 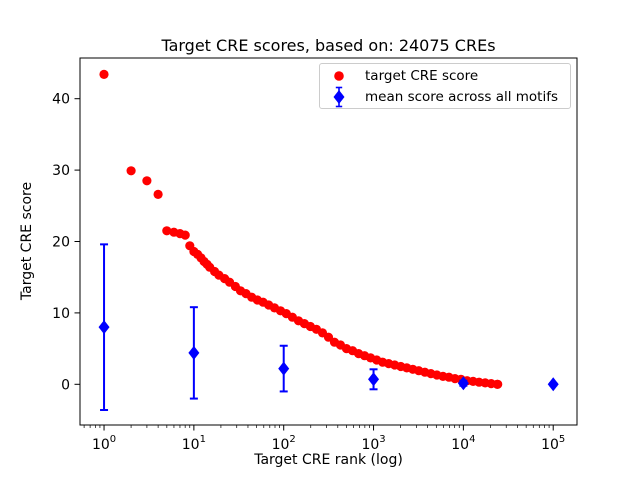 I want to click on blue-diamond-errorbar-icon, so click(x=338, y=97).